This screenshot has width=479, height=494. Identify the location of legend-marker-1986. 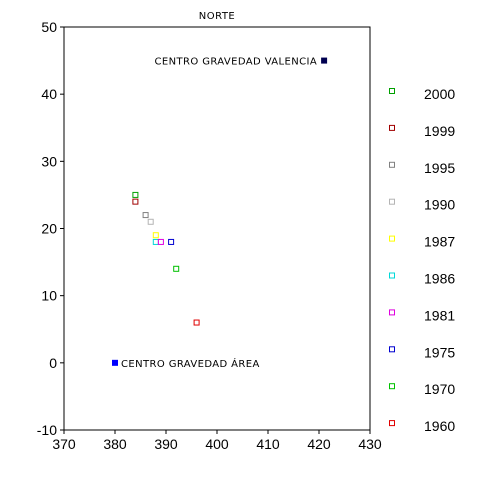
(392, 275).